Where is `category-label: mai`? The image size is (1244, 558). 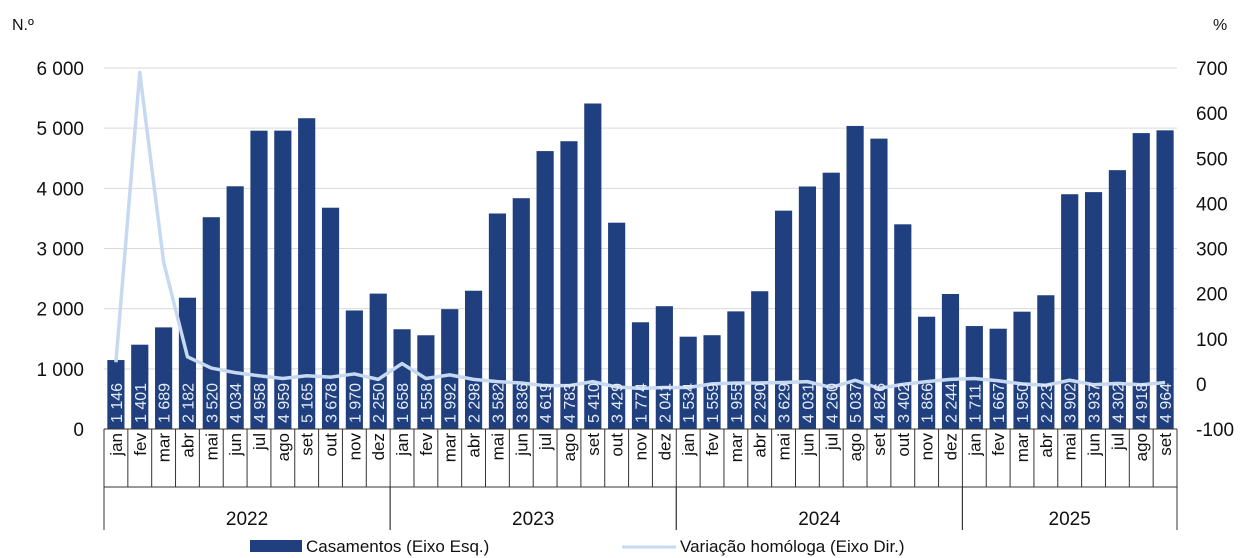
category-label: mai is located at coordinates (497, 446).